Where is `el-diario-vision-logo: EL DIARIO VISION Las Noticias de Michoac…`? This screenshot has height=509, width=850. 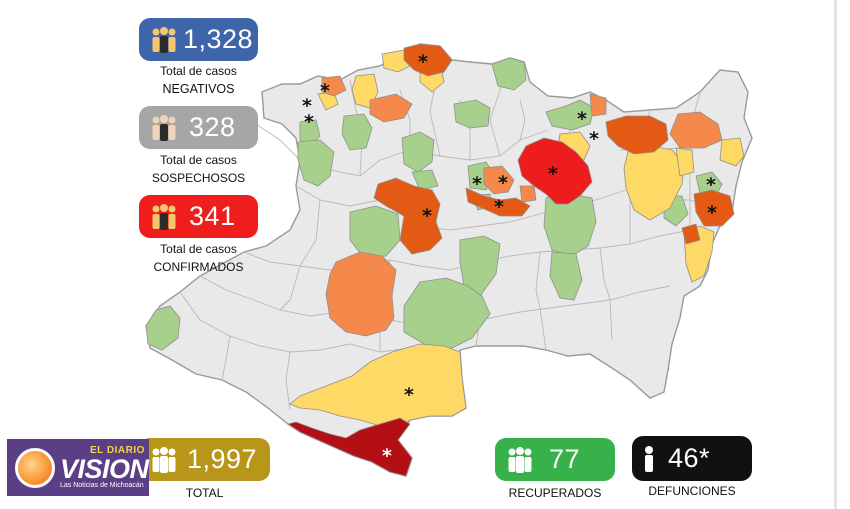 el-diario-vision-logo: EL DIARIO VISION Las Noticias de Michoac… is located at coordinates (78, 467).